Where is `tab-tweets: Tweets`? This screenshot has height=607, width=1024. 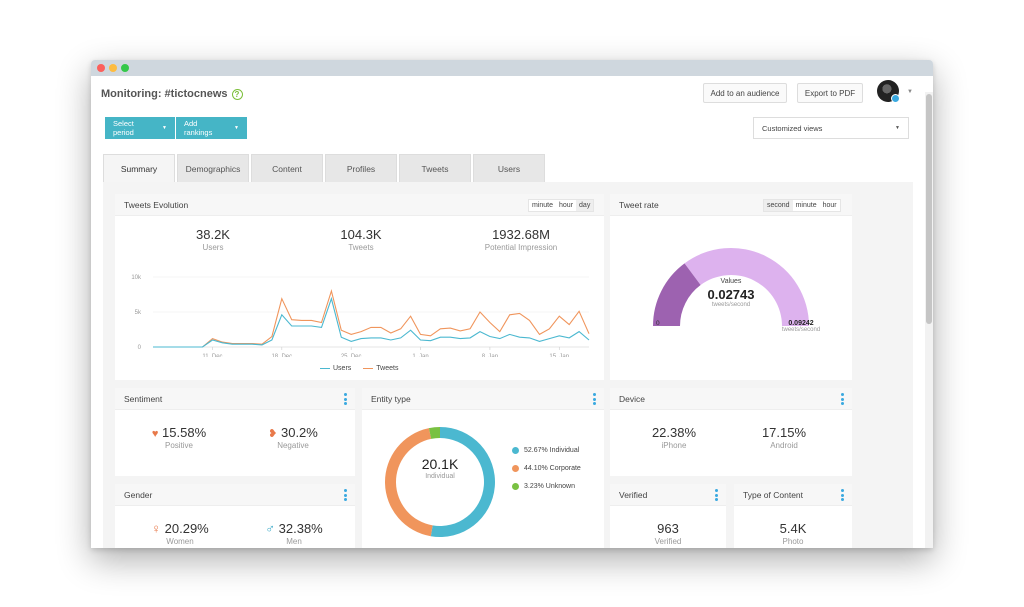 tab-tweets: Tweets is located at coordinates (435, 168).